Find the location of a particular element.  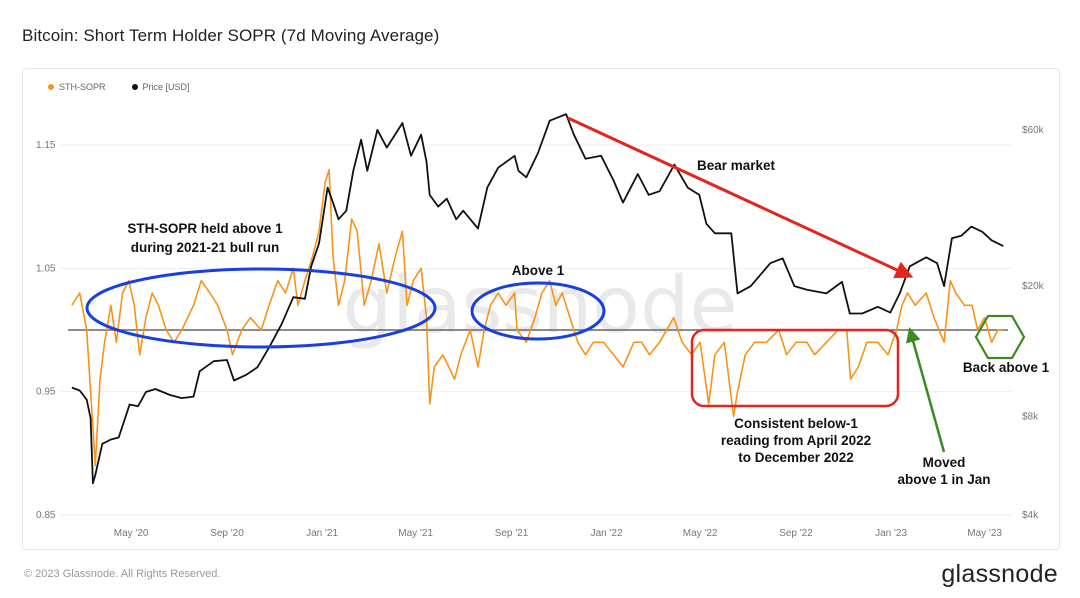

moved-above-1-annotation-line: above 1 in Jan is located at coordinates (943, 479).